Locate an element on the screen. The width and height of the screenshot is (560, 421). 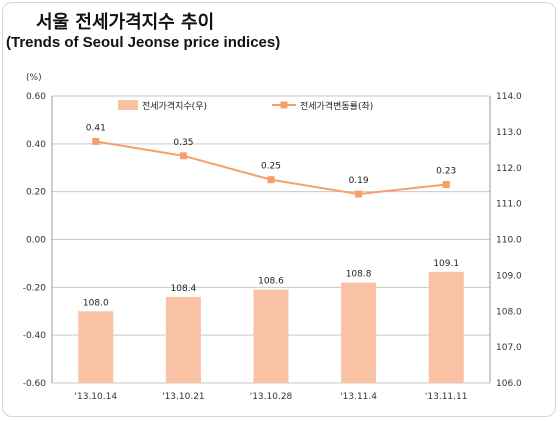
left-tick-label: -0.40 is located at coordinates (35, 336).